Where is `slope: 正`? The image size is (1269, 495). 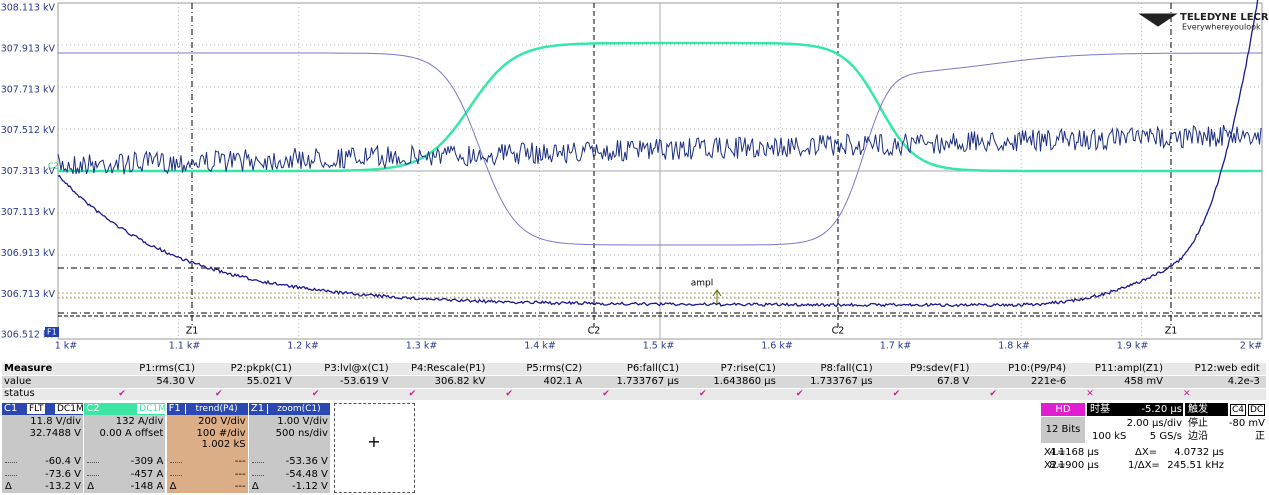
slope: 正 is located at coordinates (1260, 436).